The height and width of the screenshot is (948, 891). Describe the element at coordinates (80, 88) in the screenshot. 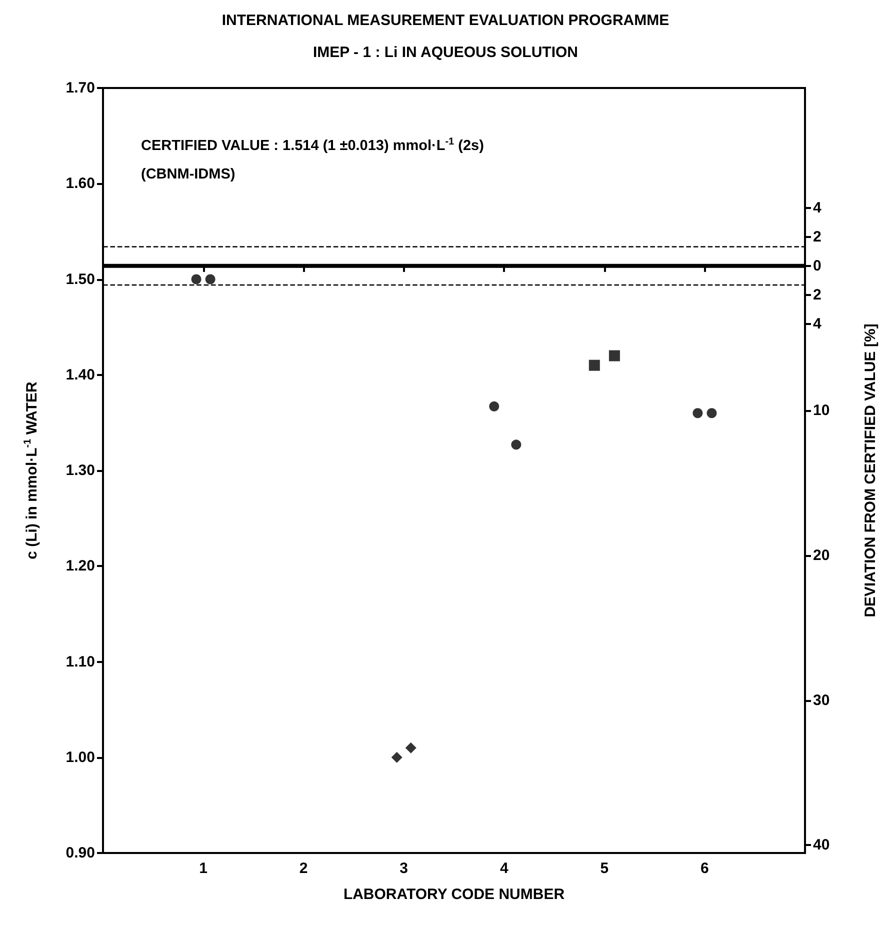

I see `y-tick-label: 1.70` at that location.